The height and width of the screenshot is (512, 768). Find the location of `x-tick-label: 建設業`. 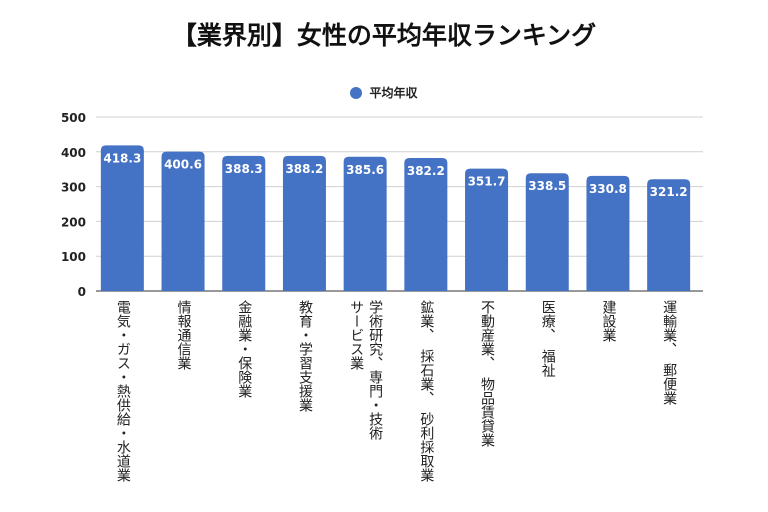

x-tick-label: 建設業 is located at coordinates (608, 321).